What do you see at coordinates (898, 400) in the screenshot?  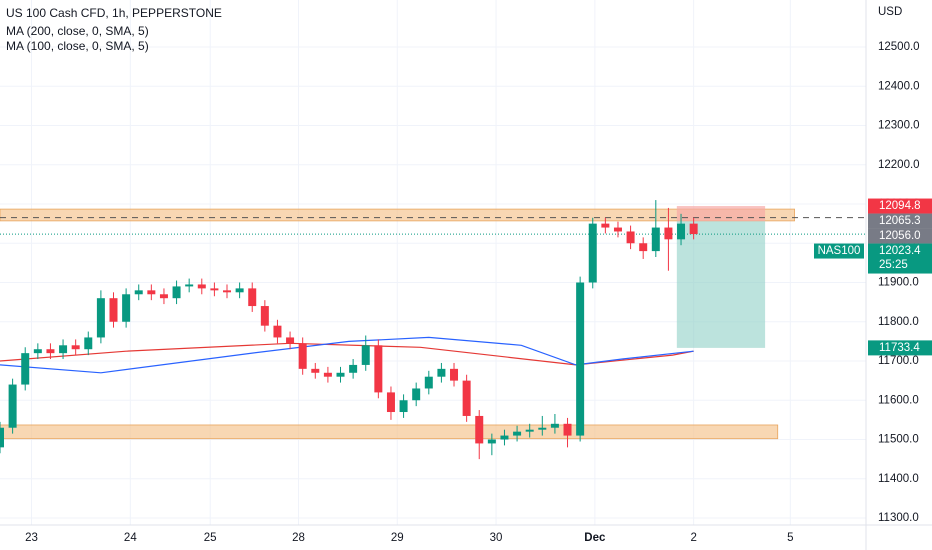 I see `y-tick-label: 11600.0` at bounding box center [898, 400].